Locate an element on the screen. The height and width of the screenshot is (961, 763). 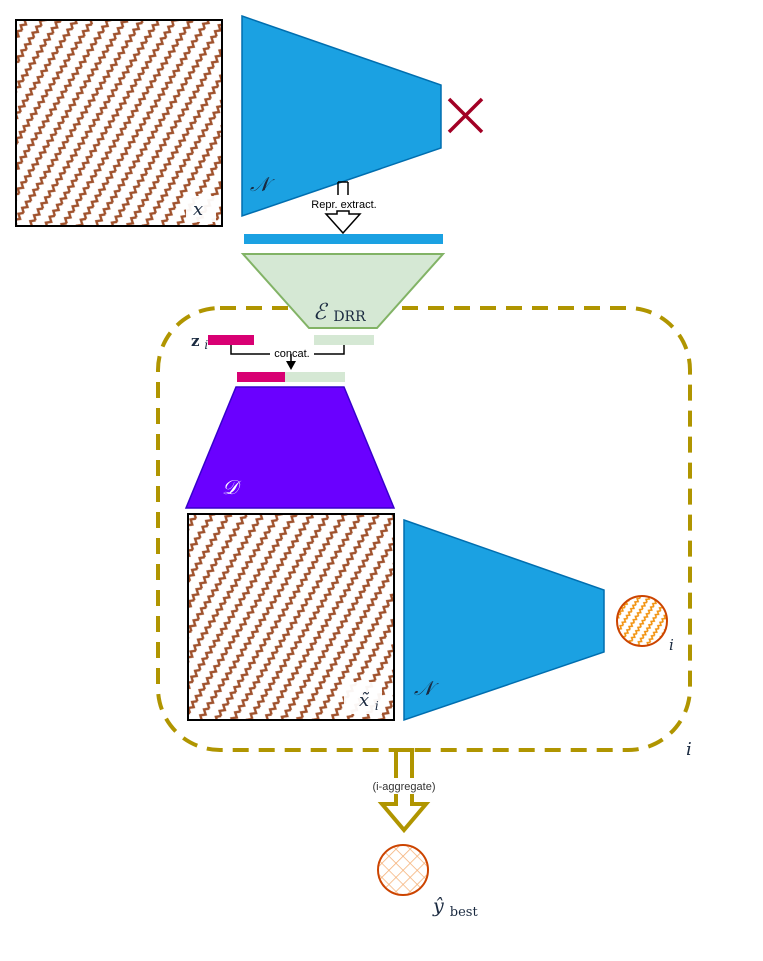
x-tilde-subscript: i is located at coordinates (377, 706).